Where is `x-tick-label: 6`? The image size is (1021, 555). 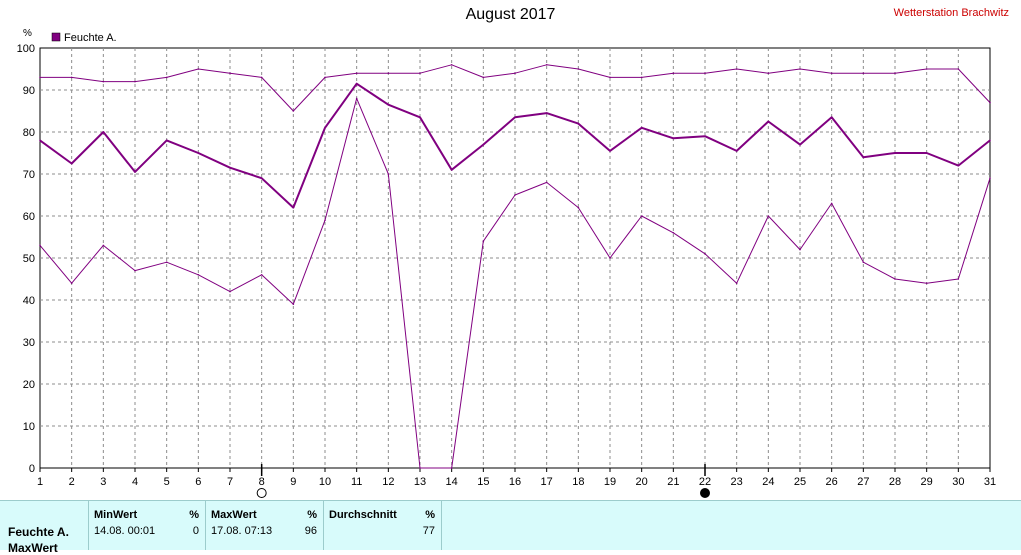
x-tick-label: 6 is located at coordinates (198, 482).